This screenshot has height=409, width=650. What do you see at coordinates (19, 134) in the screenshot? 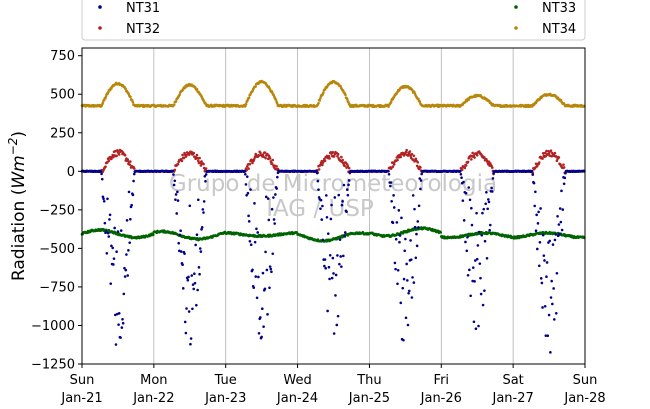
I see `y-axis-label-suffix: )` at bounding box center [19, 134].